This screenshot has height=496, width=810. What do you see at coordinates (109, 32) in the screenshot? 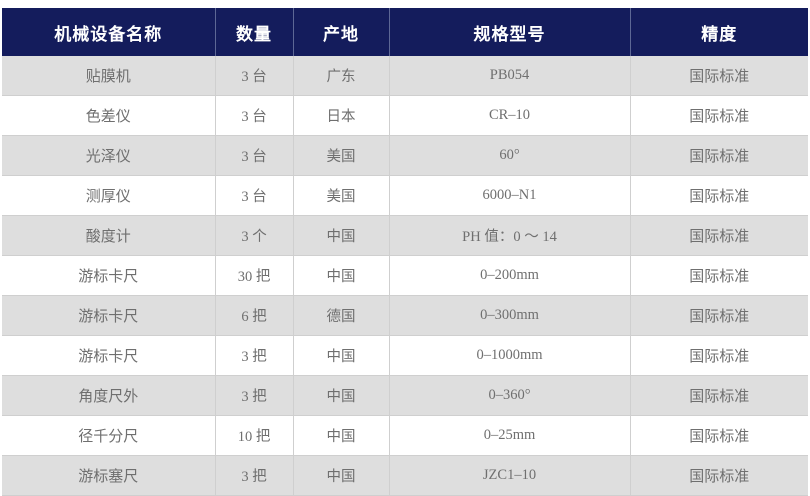
I see `column-header-name: 机械设备名称` at bounding box center [109, 32].